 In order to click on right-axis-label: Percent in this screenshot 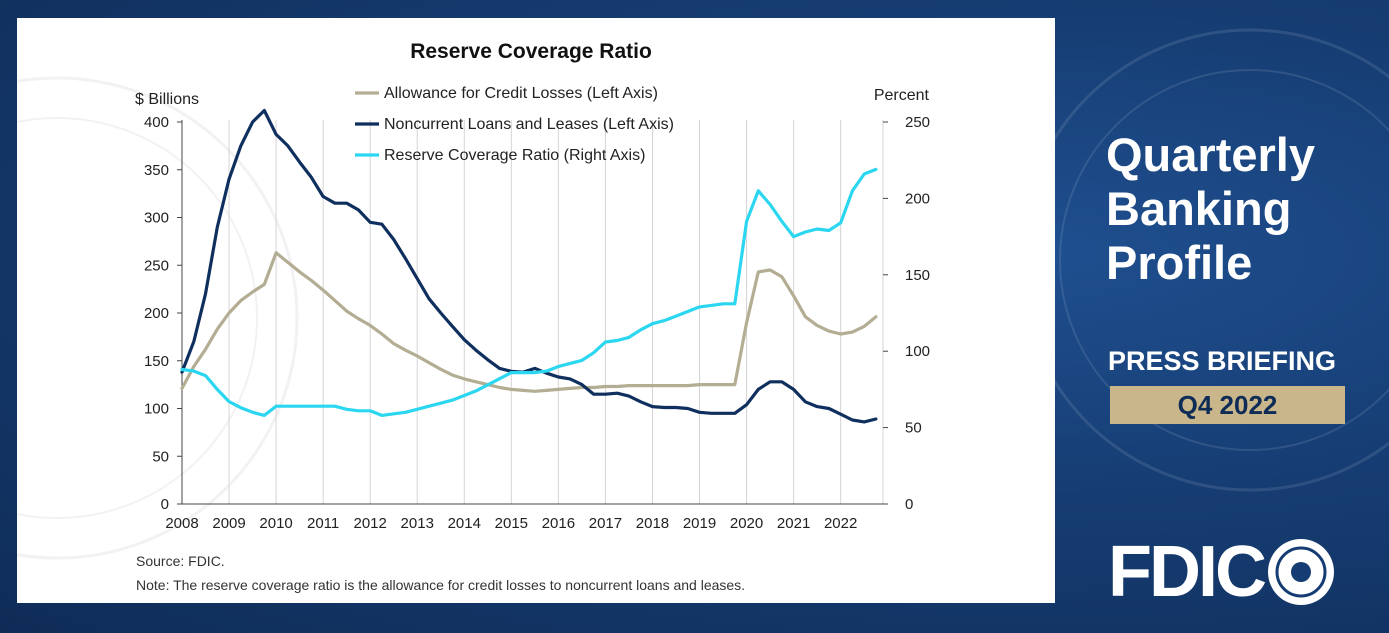, I will do `click(902, 95)`.